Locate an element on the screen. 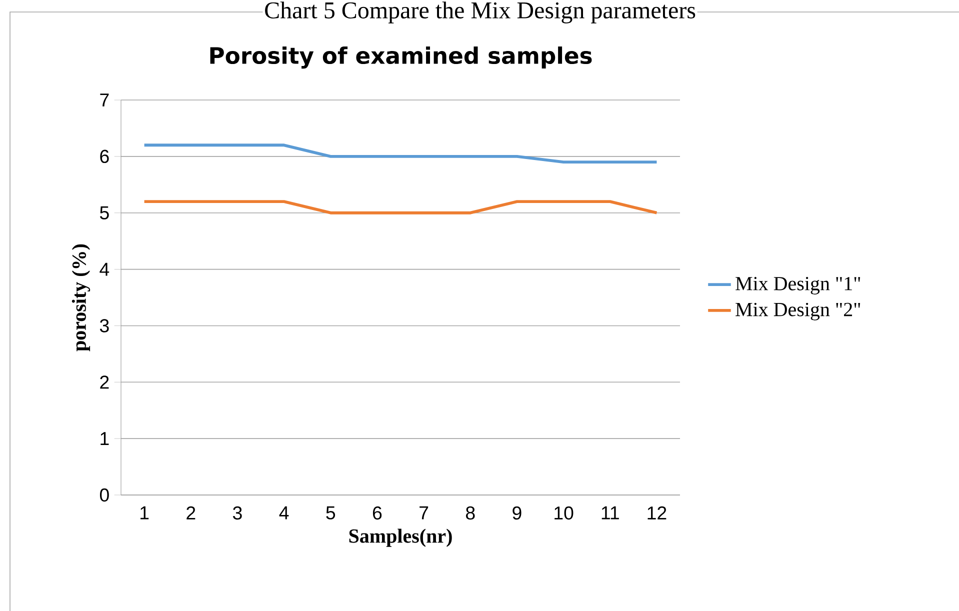 The image size is (959, 611). chart-title: Porosity of examined samples is located at coordinates (401, 57).